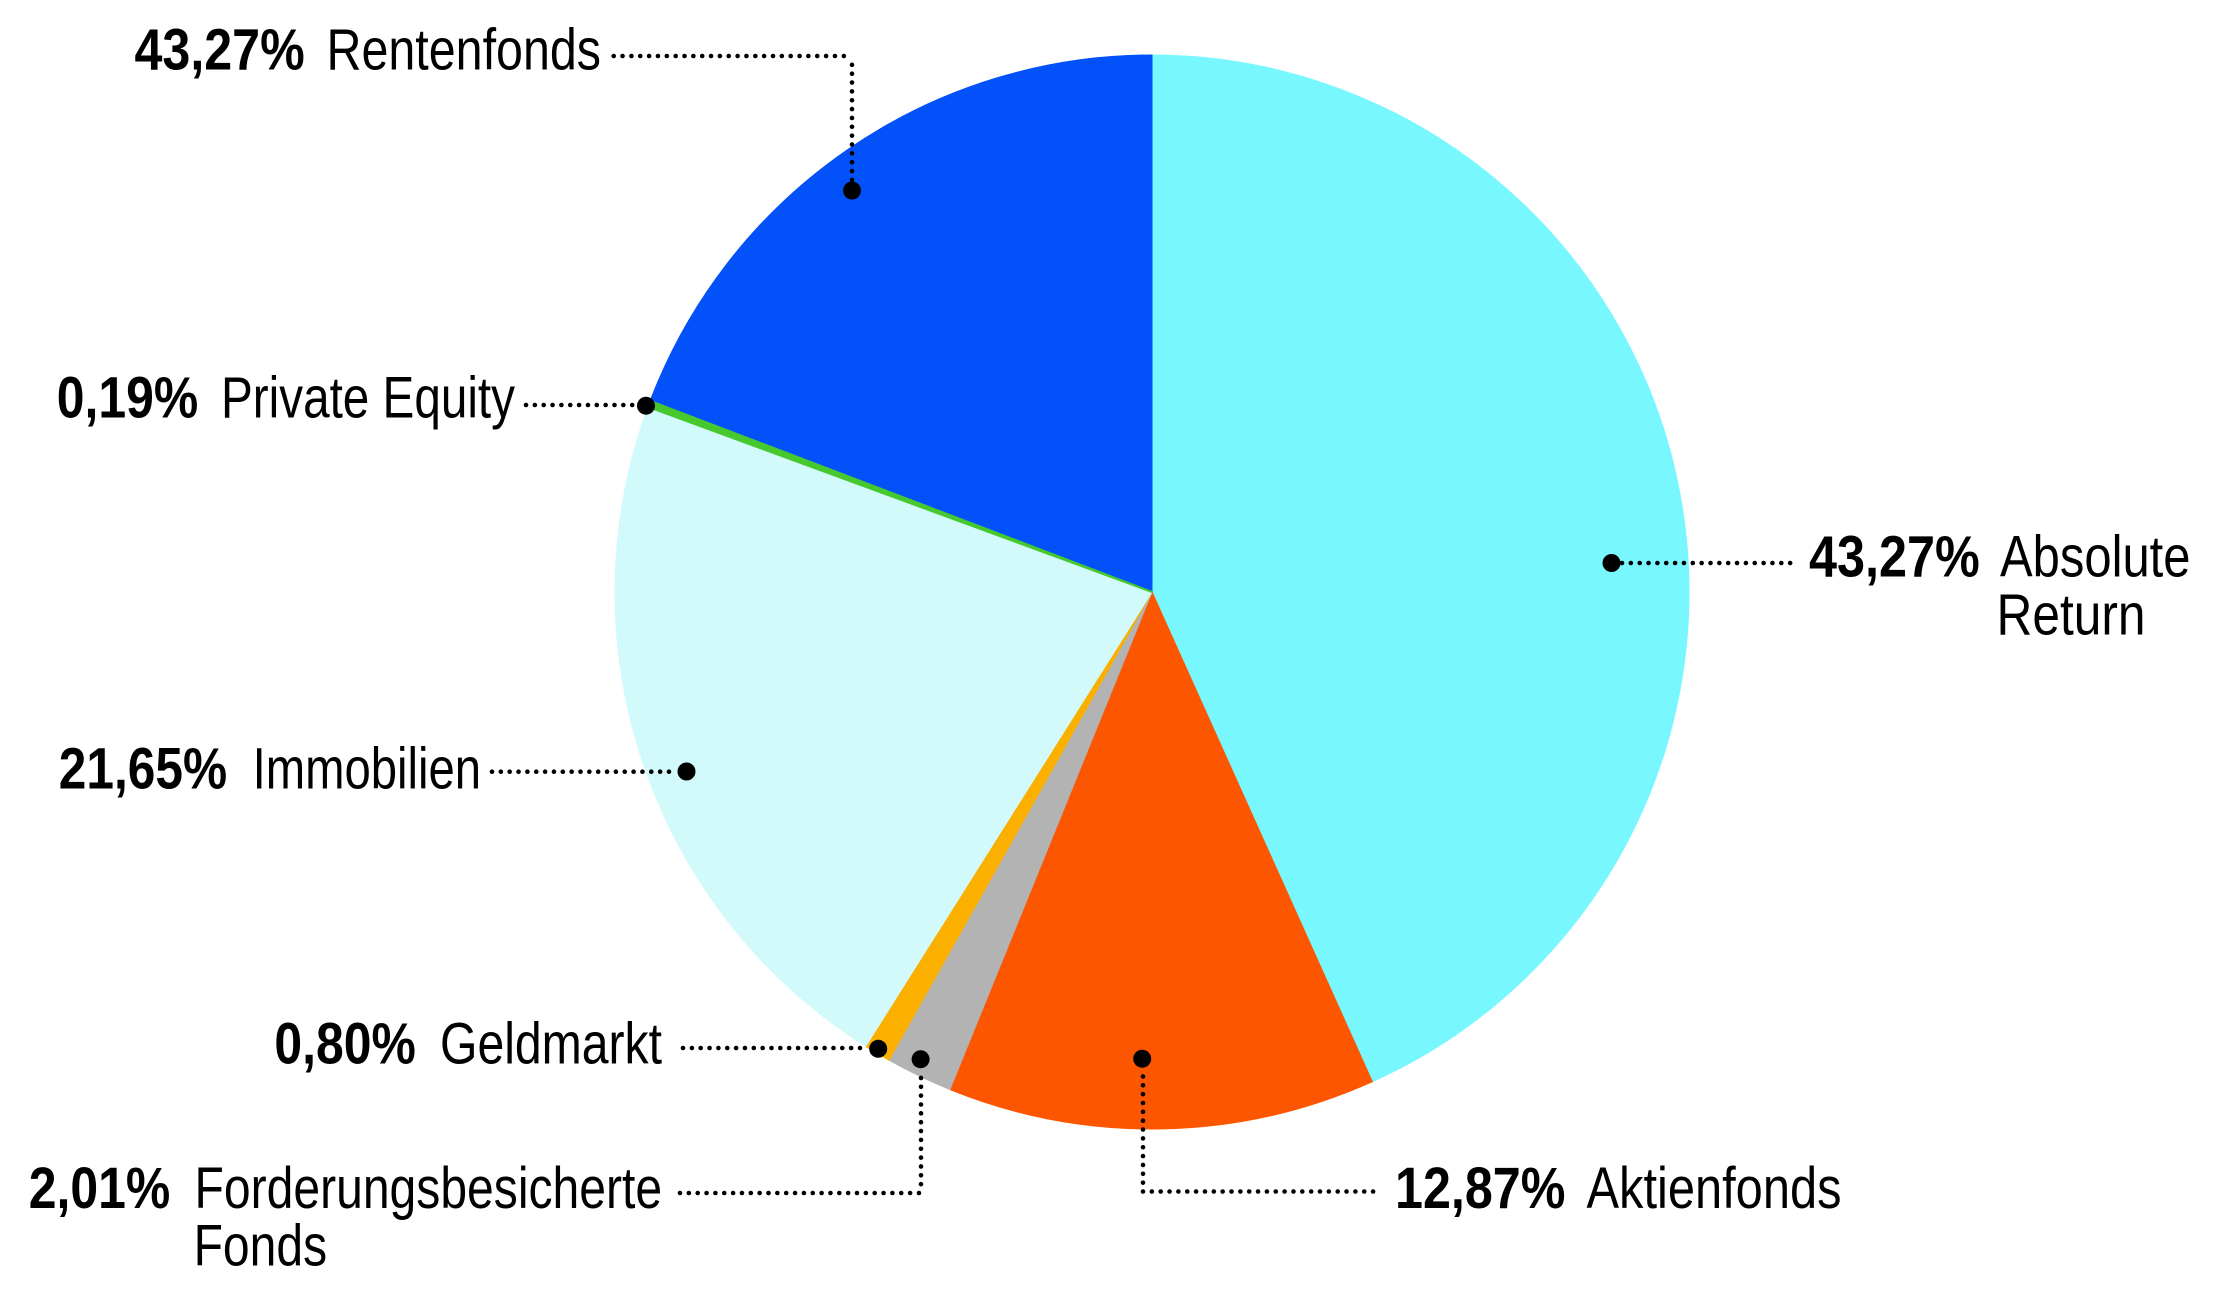  Describe the element at coordinates (367, 769) in the screenshot. I see `svg-text: Immobilien` at that location.